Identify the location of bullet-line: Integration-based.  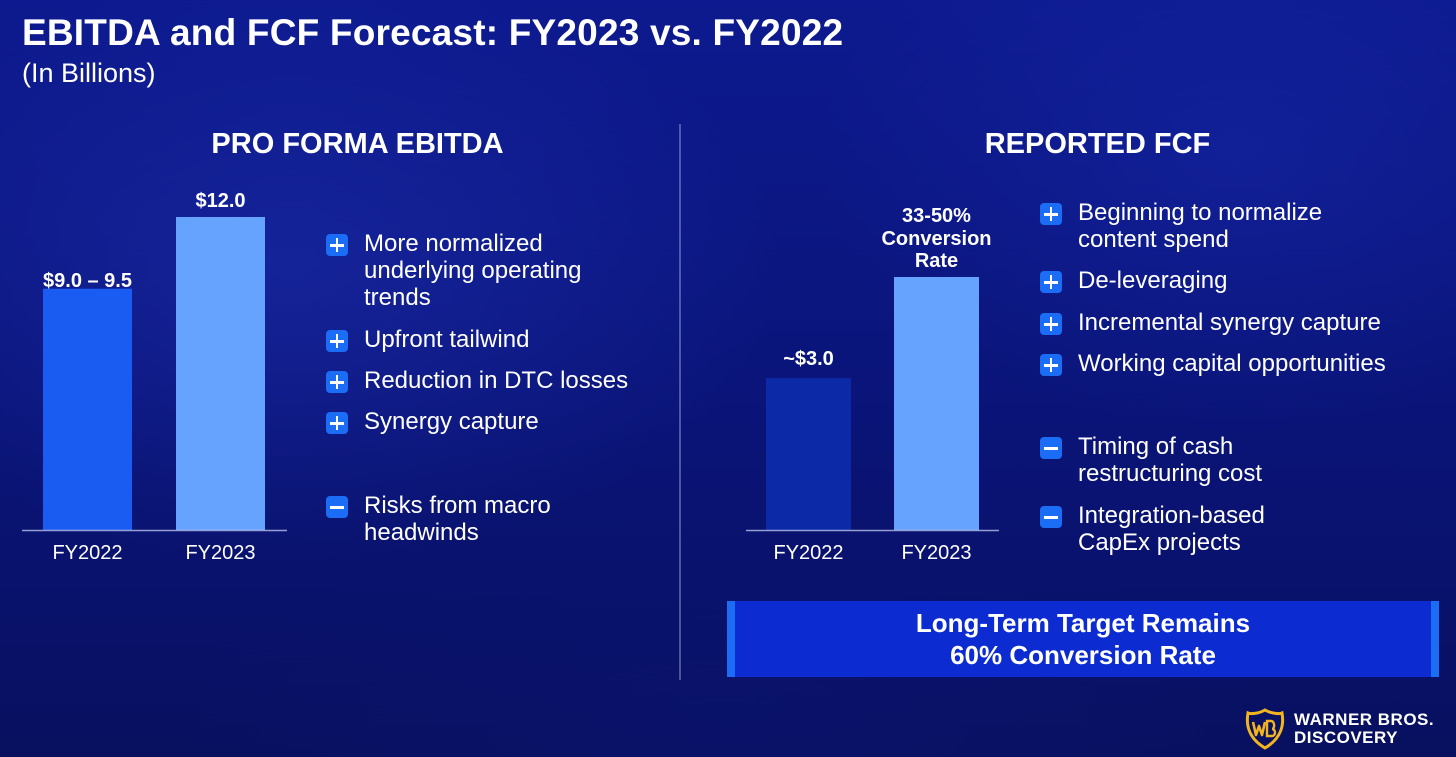
(1171, 515).